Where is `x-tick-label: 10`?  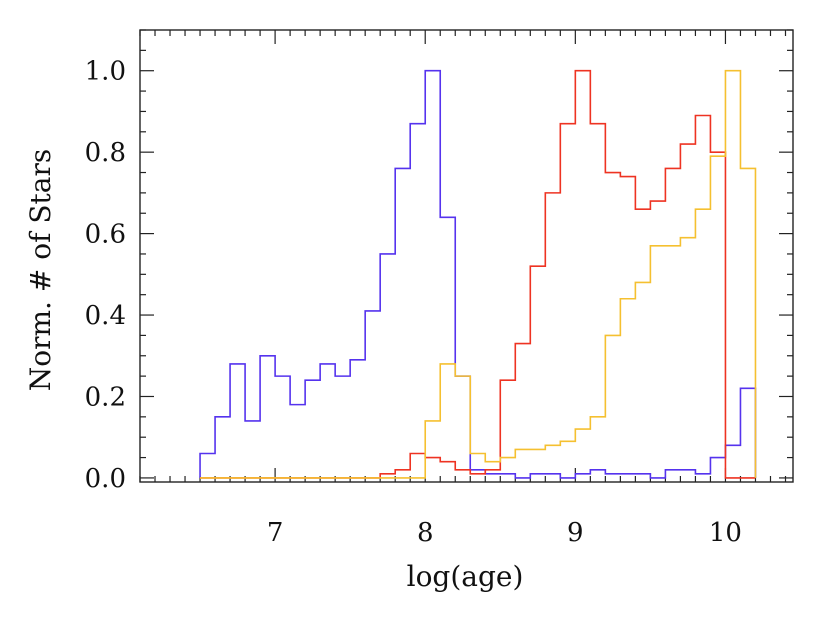 x-tick-label: 10 is located at coordinates (725, 533).